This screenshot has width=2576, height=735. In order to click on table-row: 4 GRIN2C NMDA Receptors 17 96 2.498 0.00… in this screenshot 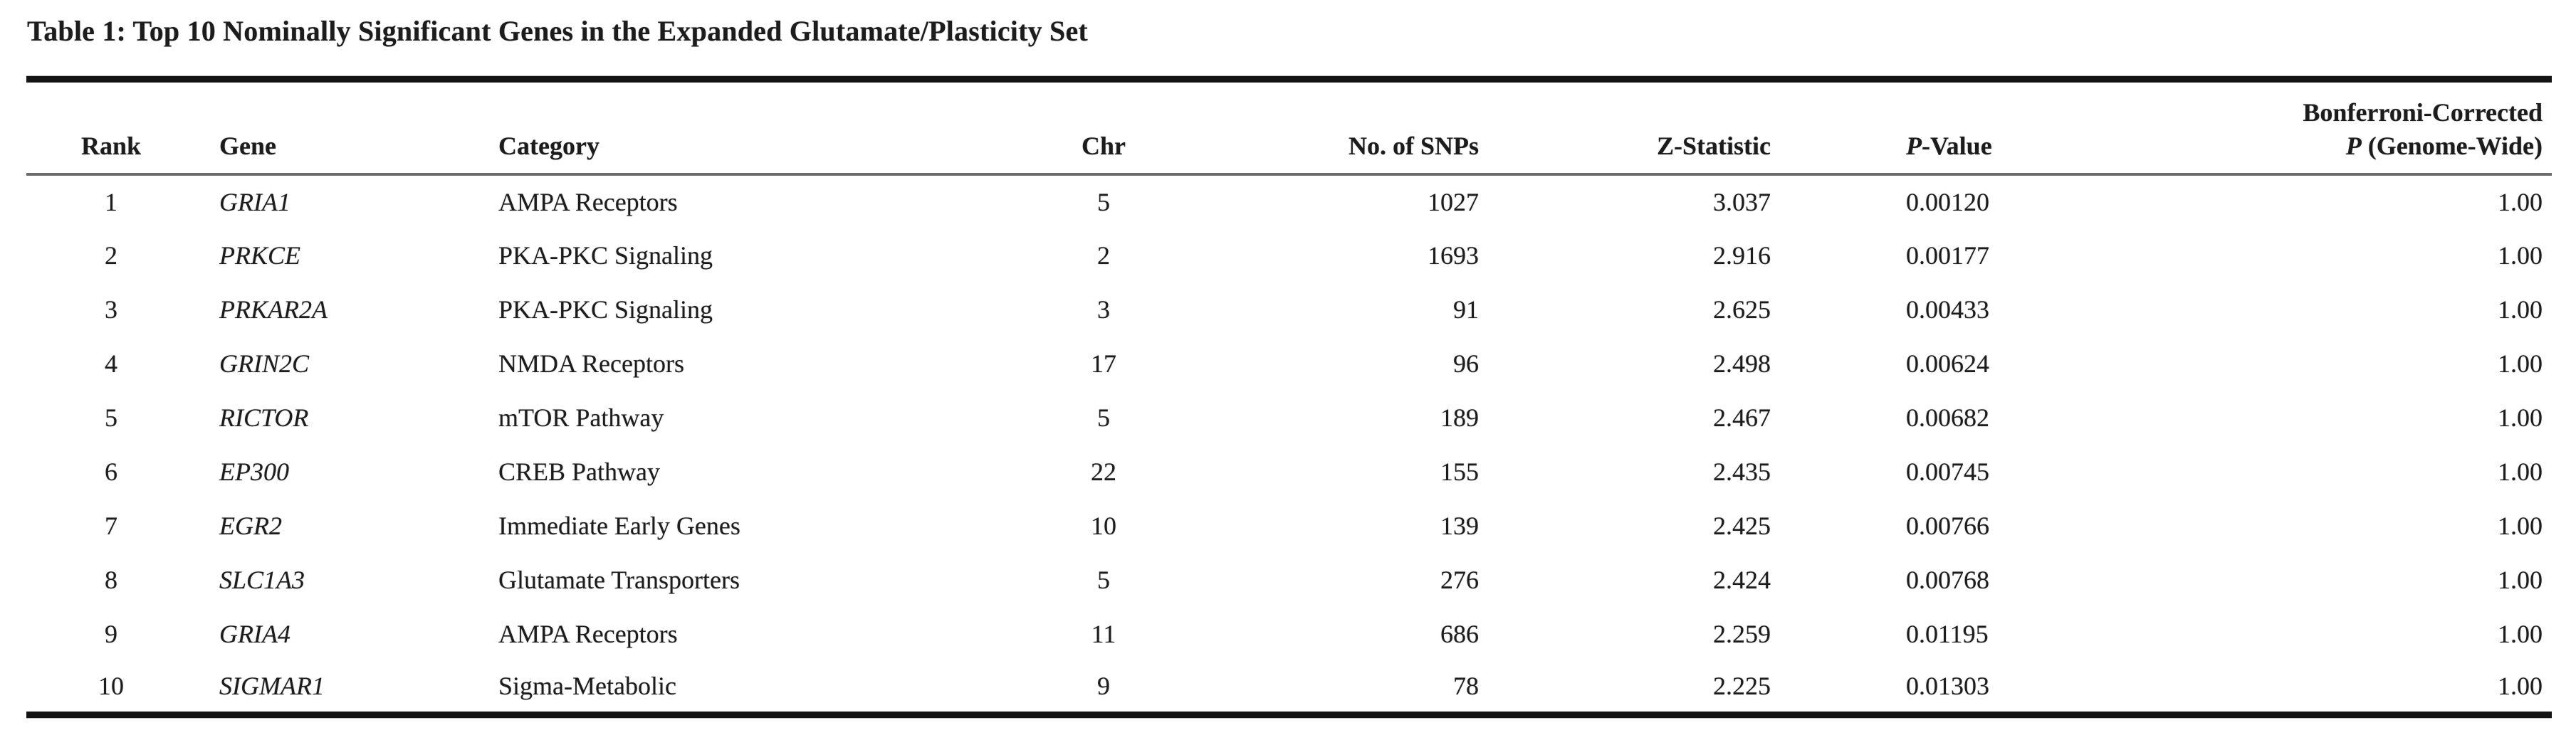, I will do `click(1289, 364)`.